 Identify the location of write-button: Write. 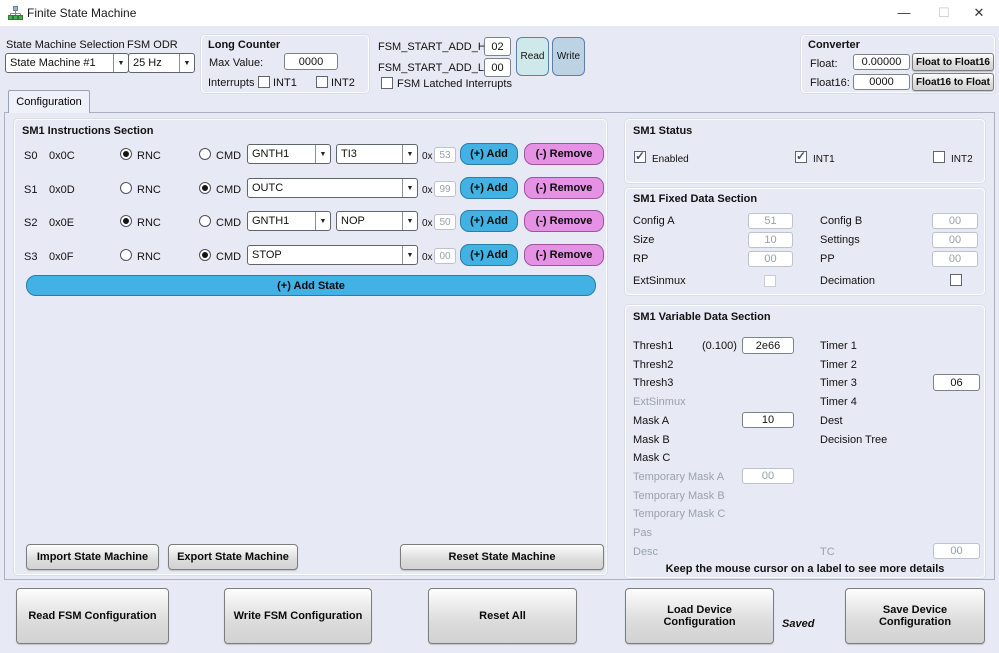
(568, 56).